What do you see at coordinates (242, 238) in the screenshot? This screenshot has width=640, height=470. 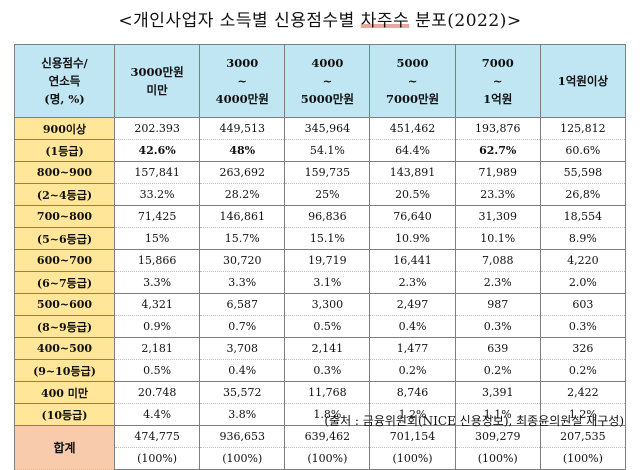 I see `percent-cell: 15.7%` at bounding box center [242, 238].